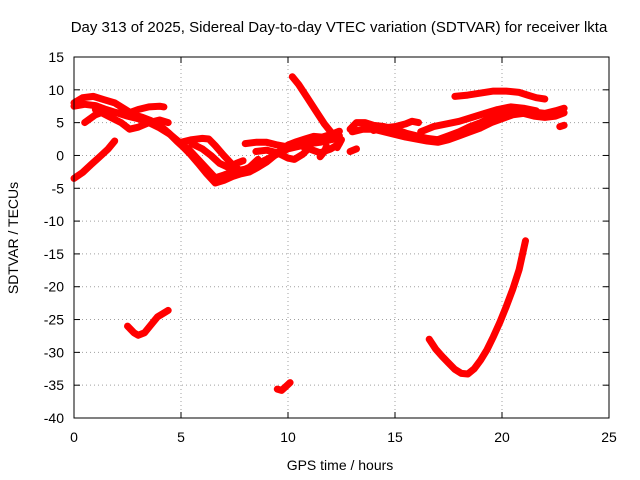  I want to click on series-trace-f, so click(217, 155).